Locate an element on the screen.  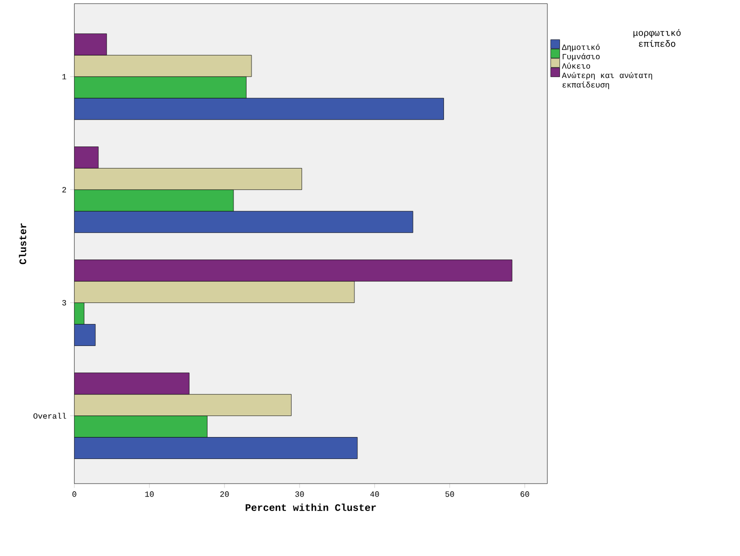
legend-title: μορφωτικό επίπεδο is located at coordinates (657, 38).